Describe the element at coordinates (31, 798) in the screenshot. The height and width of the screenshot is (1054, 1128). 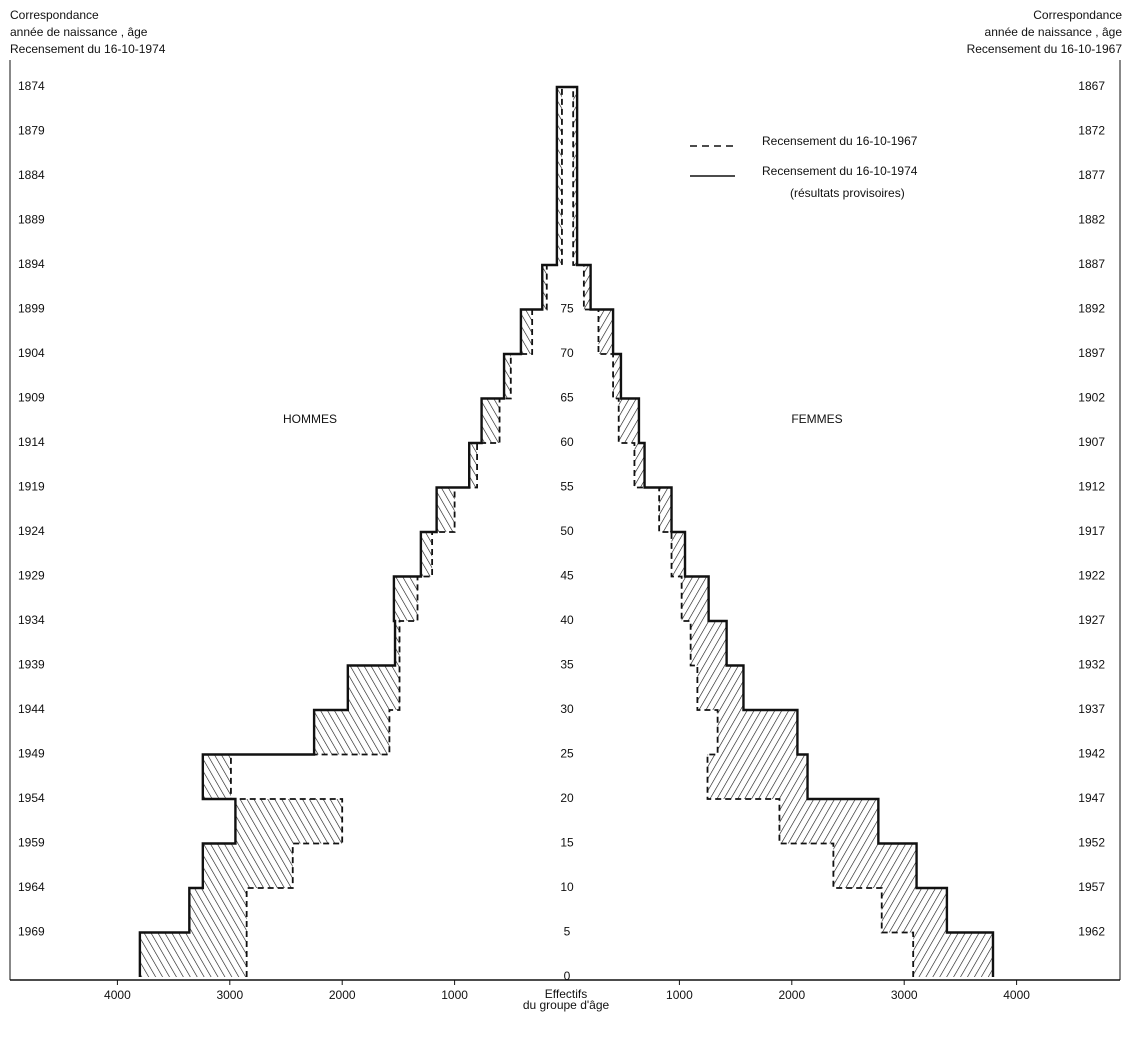
I see `left-year: 1954` at that location.